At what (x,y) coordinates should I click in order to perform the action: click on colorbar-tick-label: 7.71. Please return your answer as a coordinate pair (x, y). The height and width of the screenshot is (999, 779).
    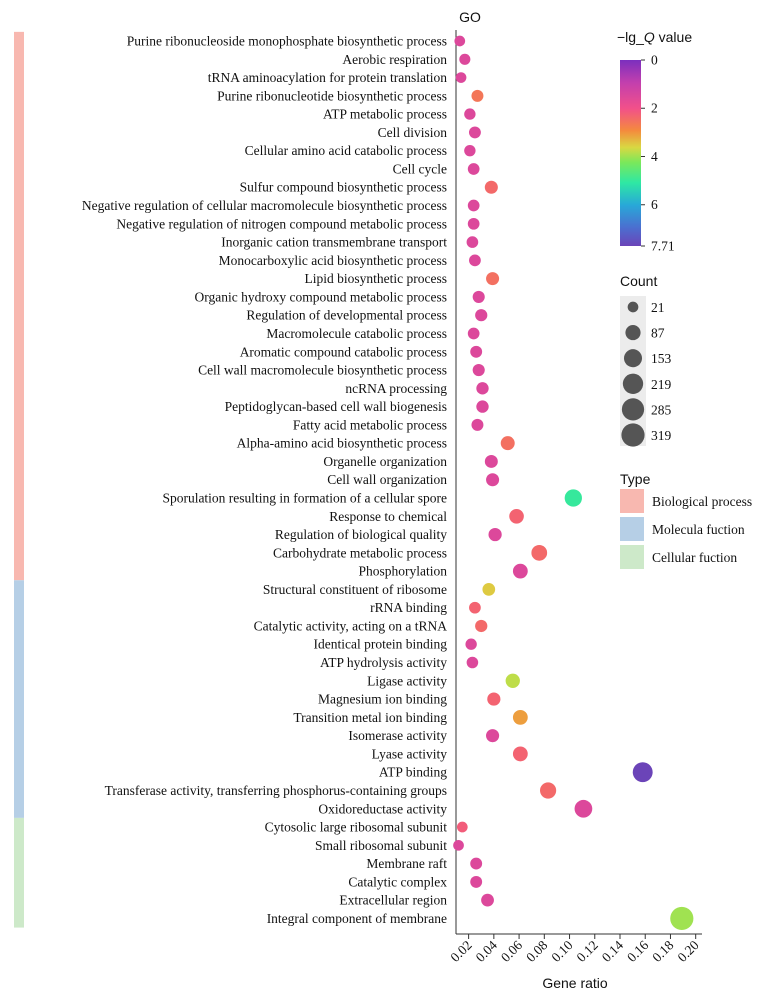
    Looking at the image, I should click on (663, 246).